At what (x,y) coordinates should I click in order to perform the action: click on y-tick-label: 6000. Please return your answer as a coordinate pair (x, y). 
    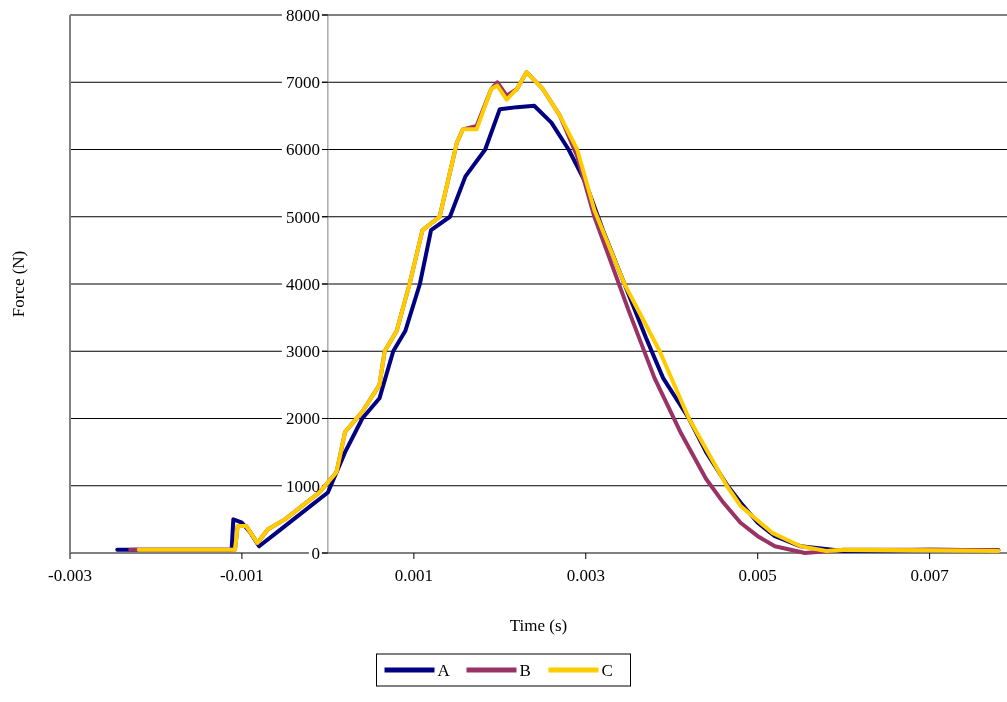
    Looking at the image, I should click on (302, 150).